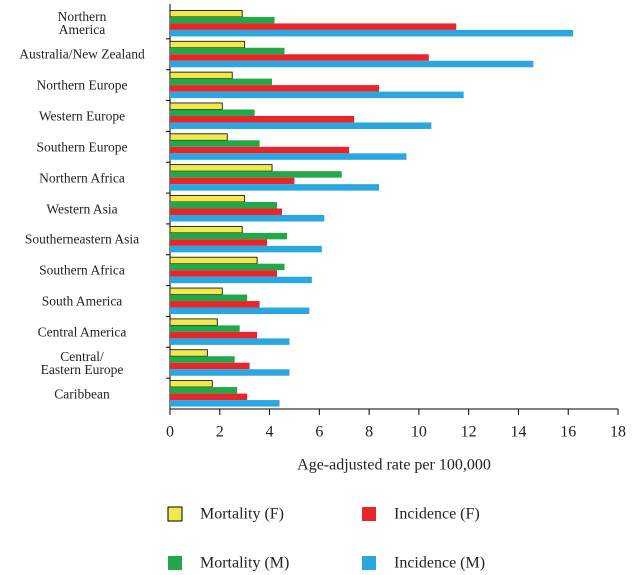 The image size is (638, 575). Describe the element at coordinates (419, 432) in the screenshot. I see `x-tick-label: 10` at that location.